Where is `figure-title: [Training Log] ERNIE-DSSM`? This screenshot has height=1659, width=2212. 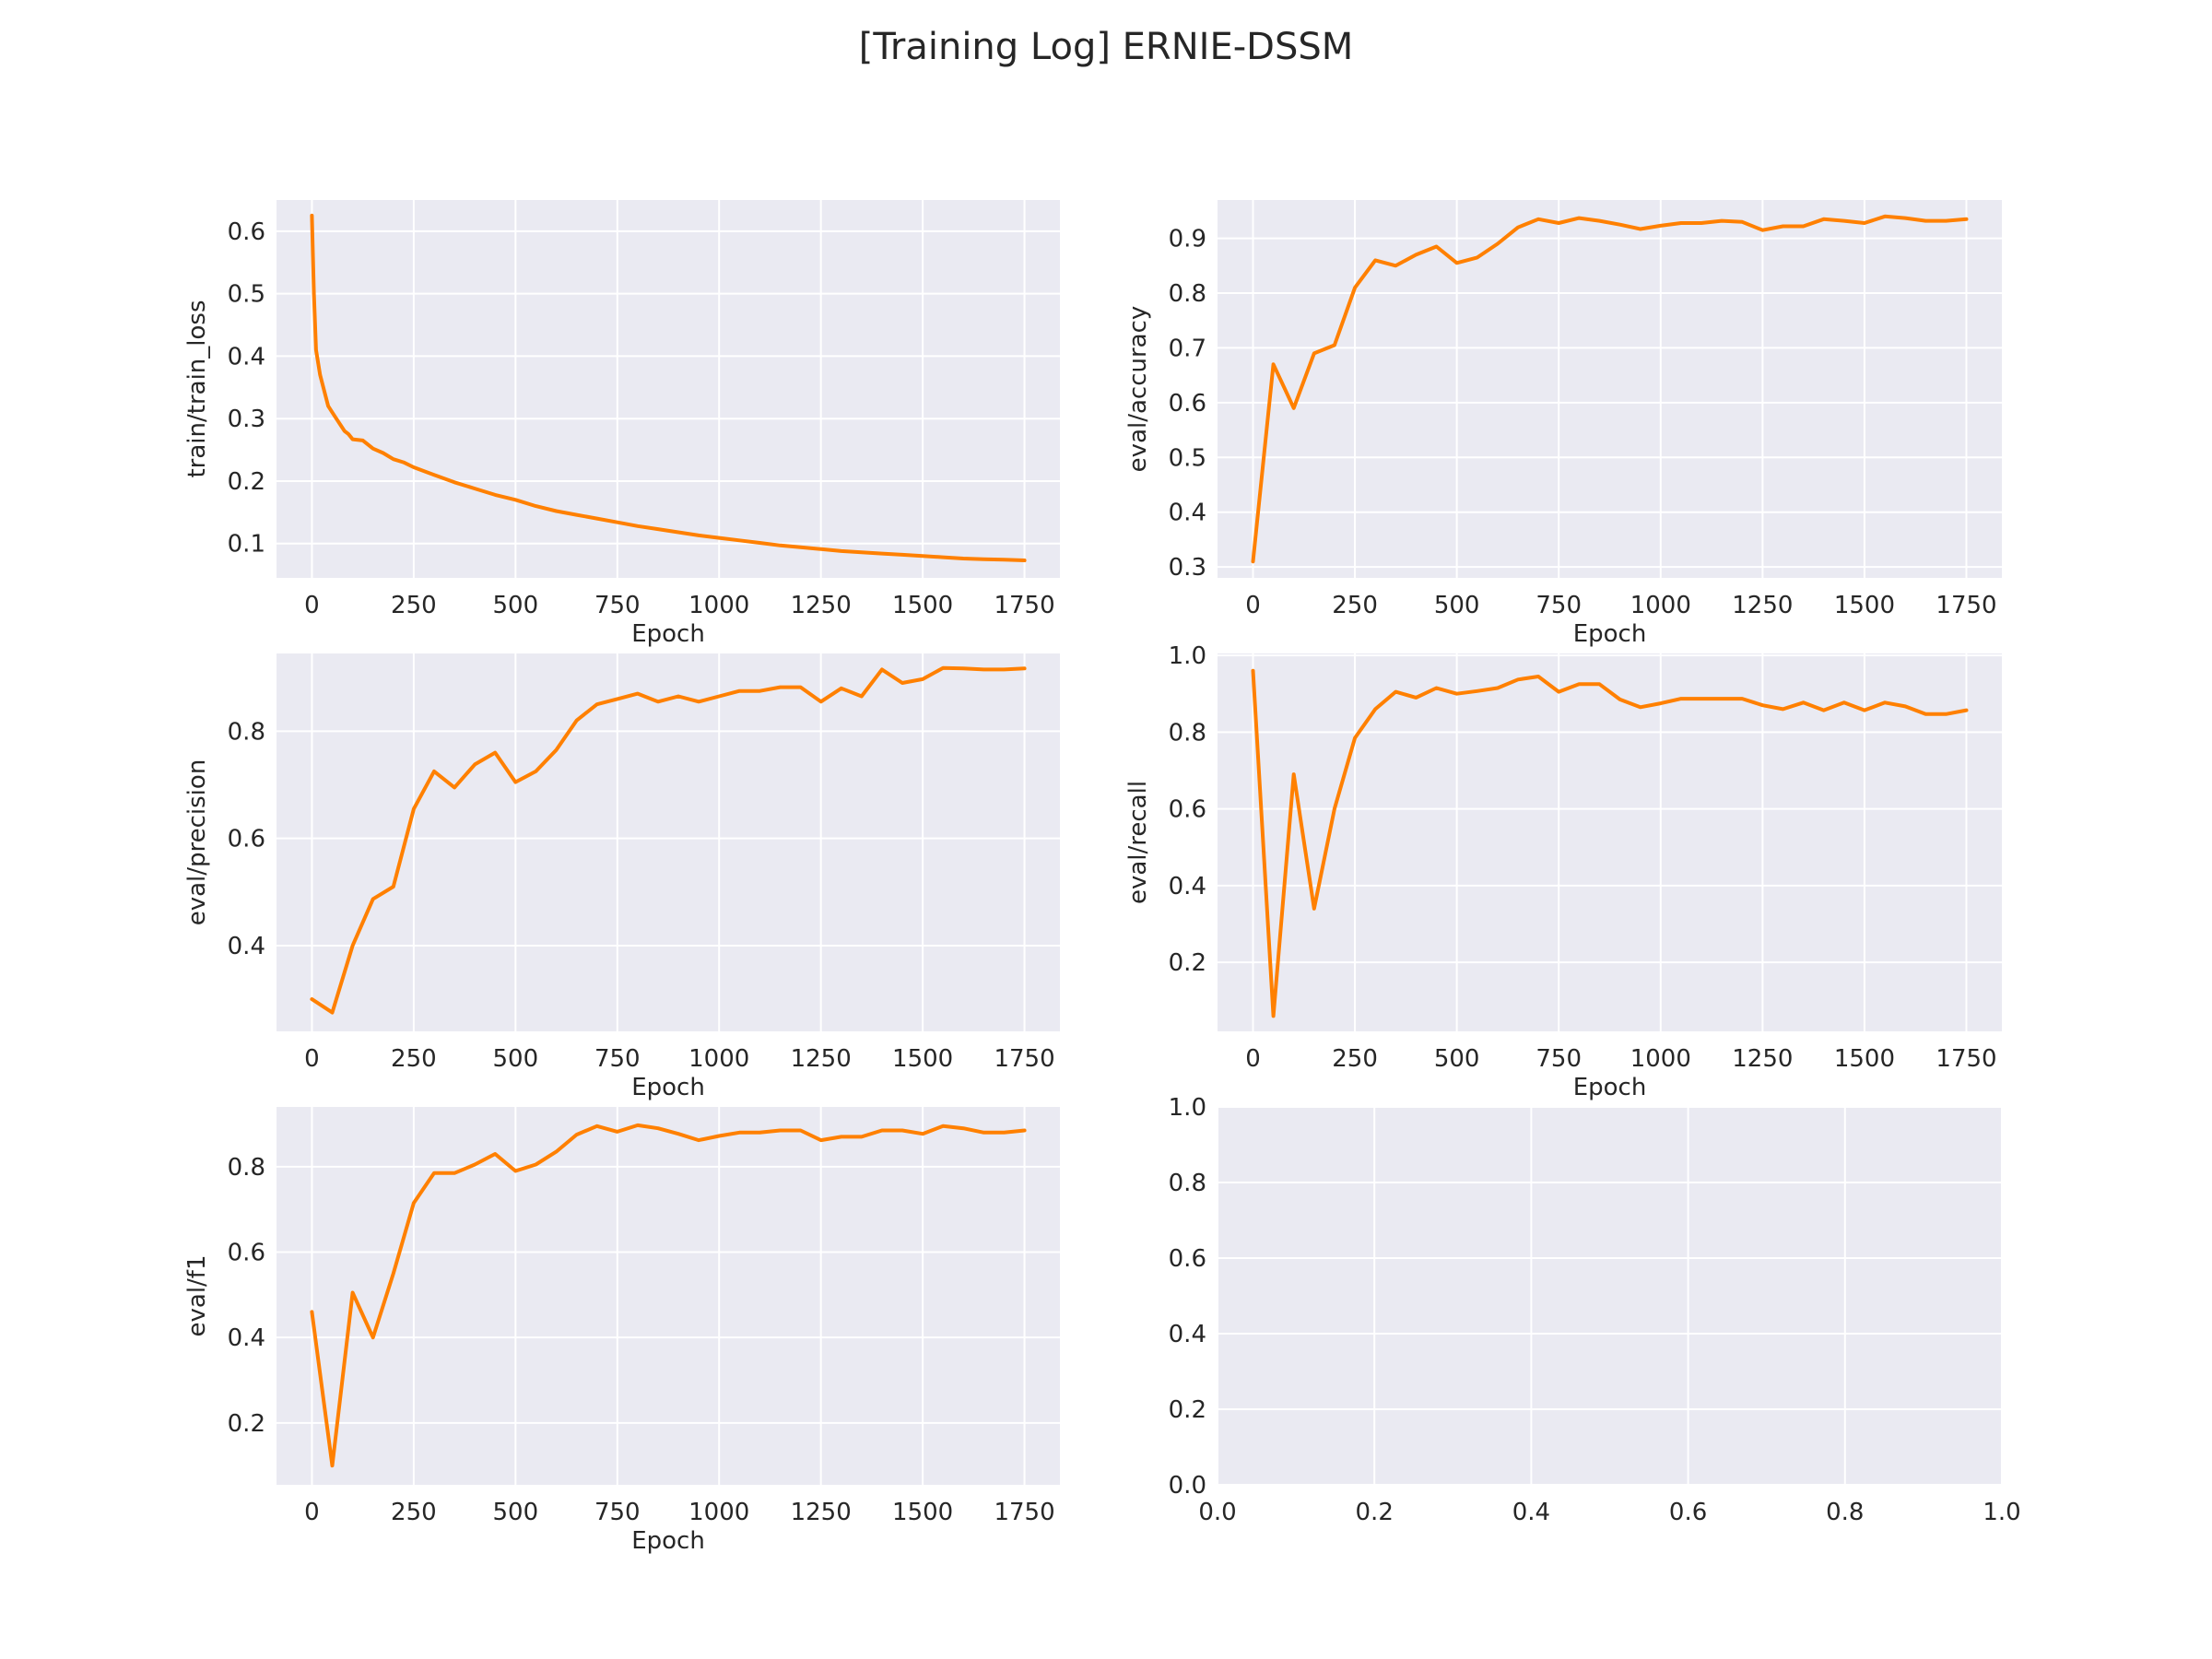 figure-title: [Training Log] ERNIE-DSSM is located at coordinates (1106, 47).